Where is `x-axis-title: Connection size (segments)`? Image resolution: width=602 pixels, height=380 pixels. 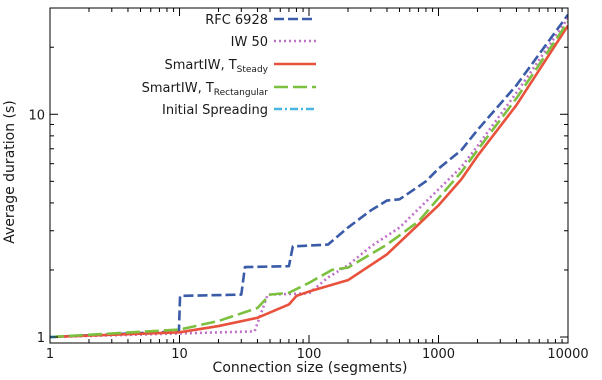 x-axis-title: Connection size (segments) is located at coordinates (310, 368).